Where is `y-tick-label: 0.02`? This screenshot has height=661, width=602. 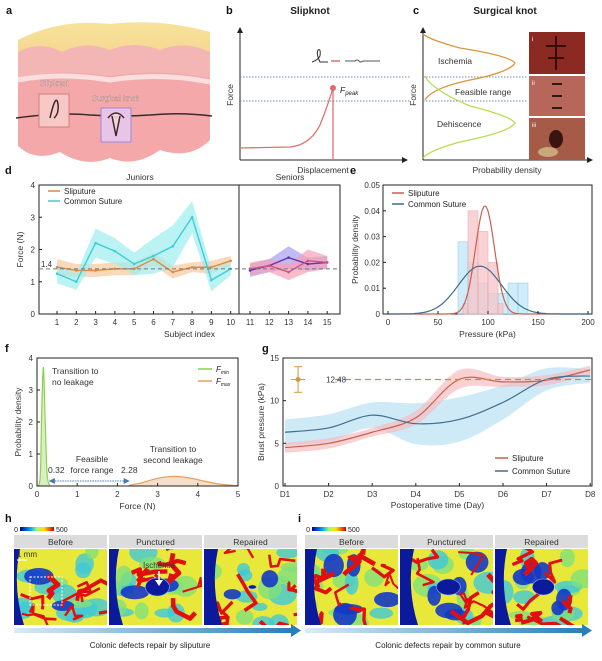 y-tick-label: 0.02 is located at coordinates (372, 262).